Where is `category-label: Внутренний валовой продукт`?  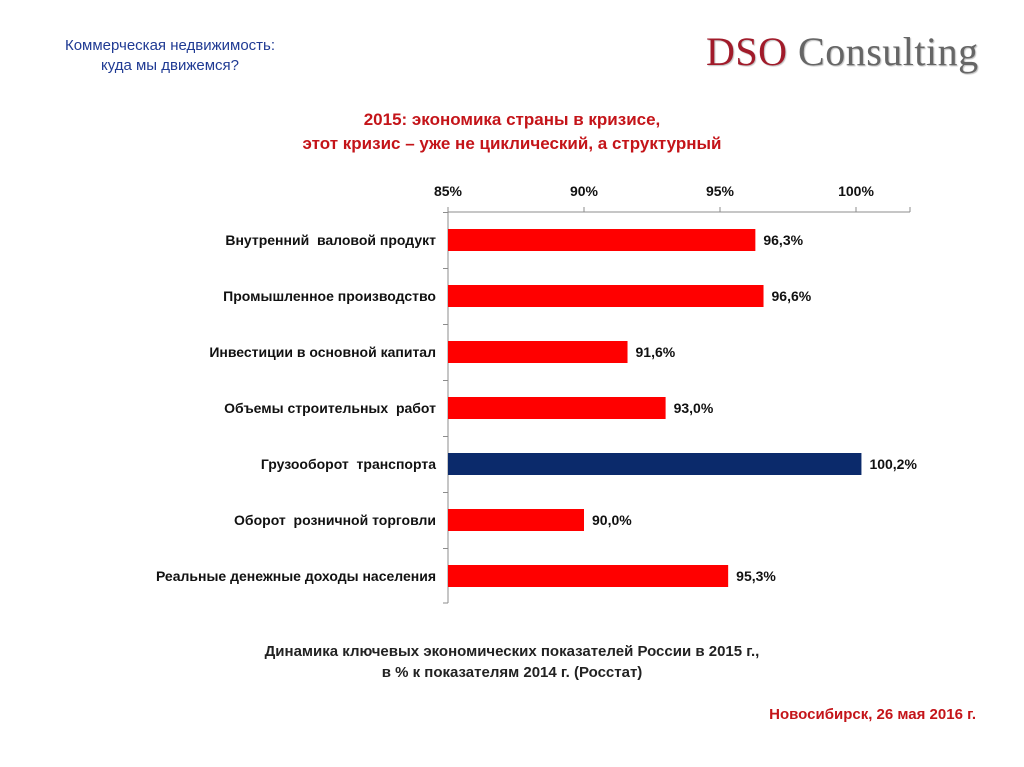
category-label: Внутренний валовой продукт is located at coordinates (330, 240).